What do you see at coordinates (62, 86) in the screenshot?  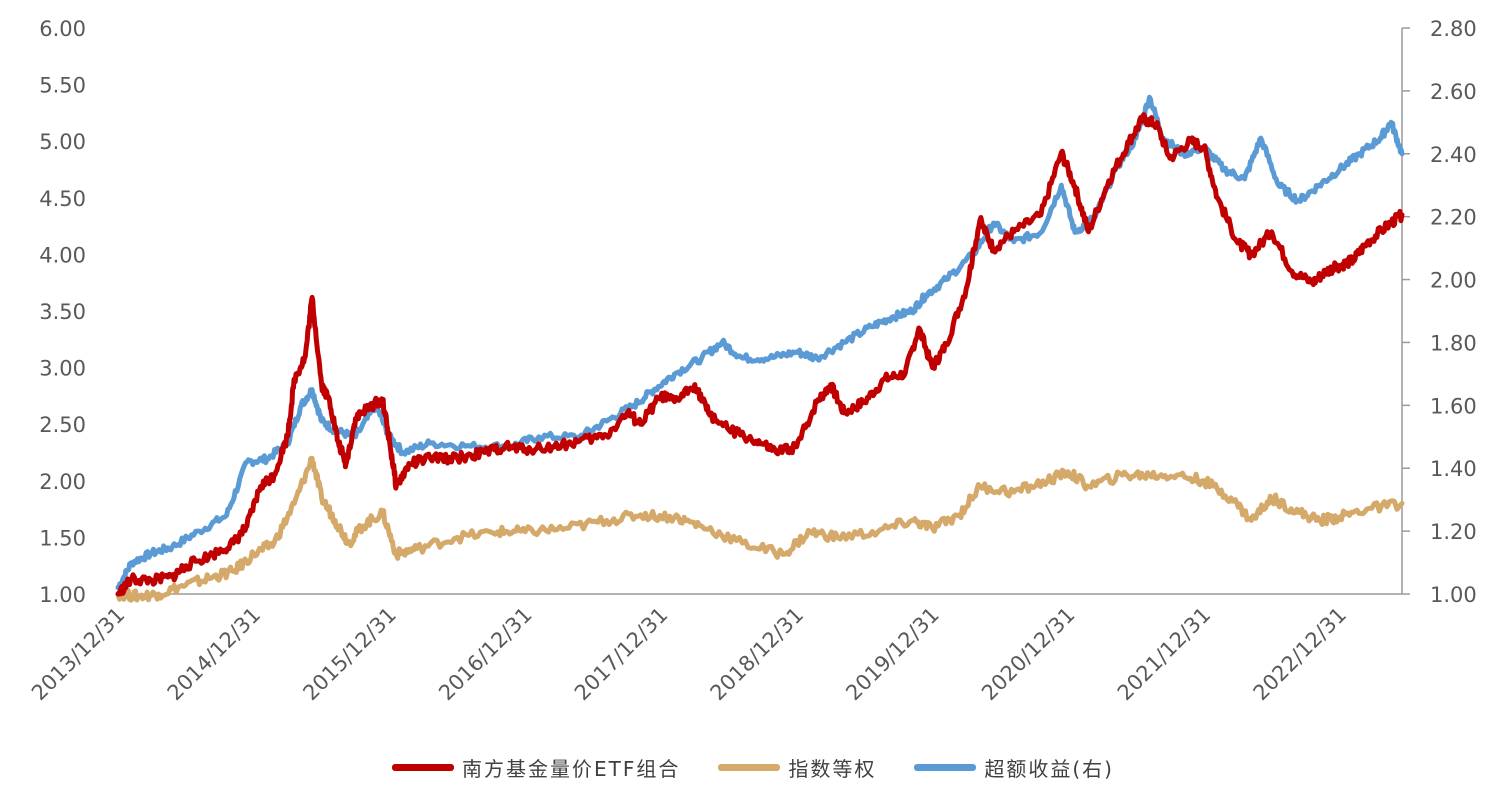 I see `left-tick-label: 5.50` at bounding box center [62, 86].